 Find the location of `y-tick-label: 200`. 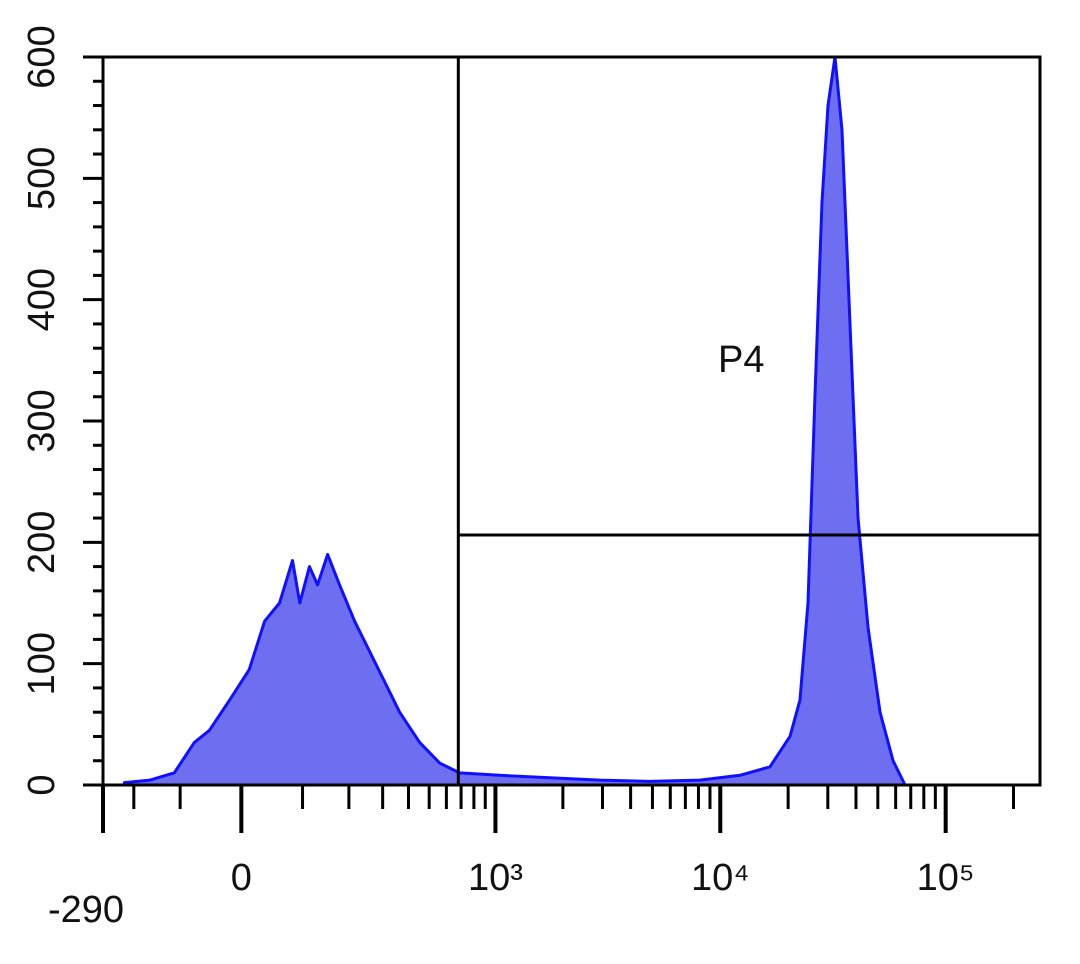

y-tick-label: 200 is located at coordinates (42, 542).